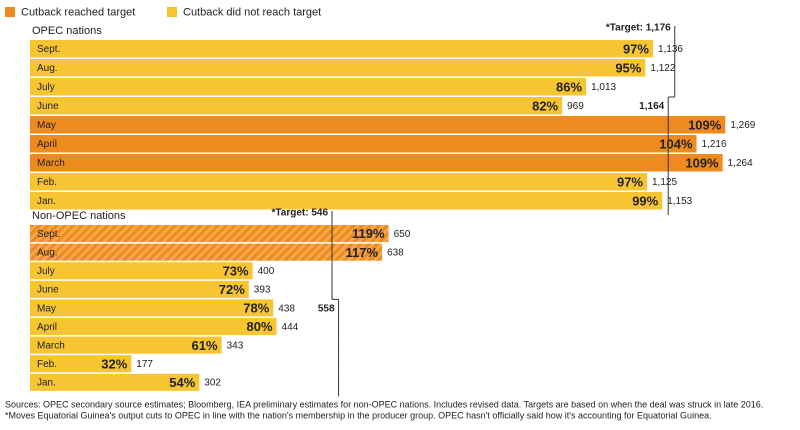 The image size is (800, 430). What do you see at coordinates (679, 201) in the screenshot?
I see `value-label: 1,153` at bounding box center [679, 201].